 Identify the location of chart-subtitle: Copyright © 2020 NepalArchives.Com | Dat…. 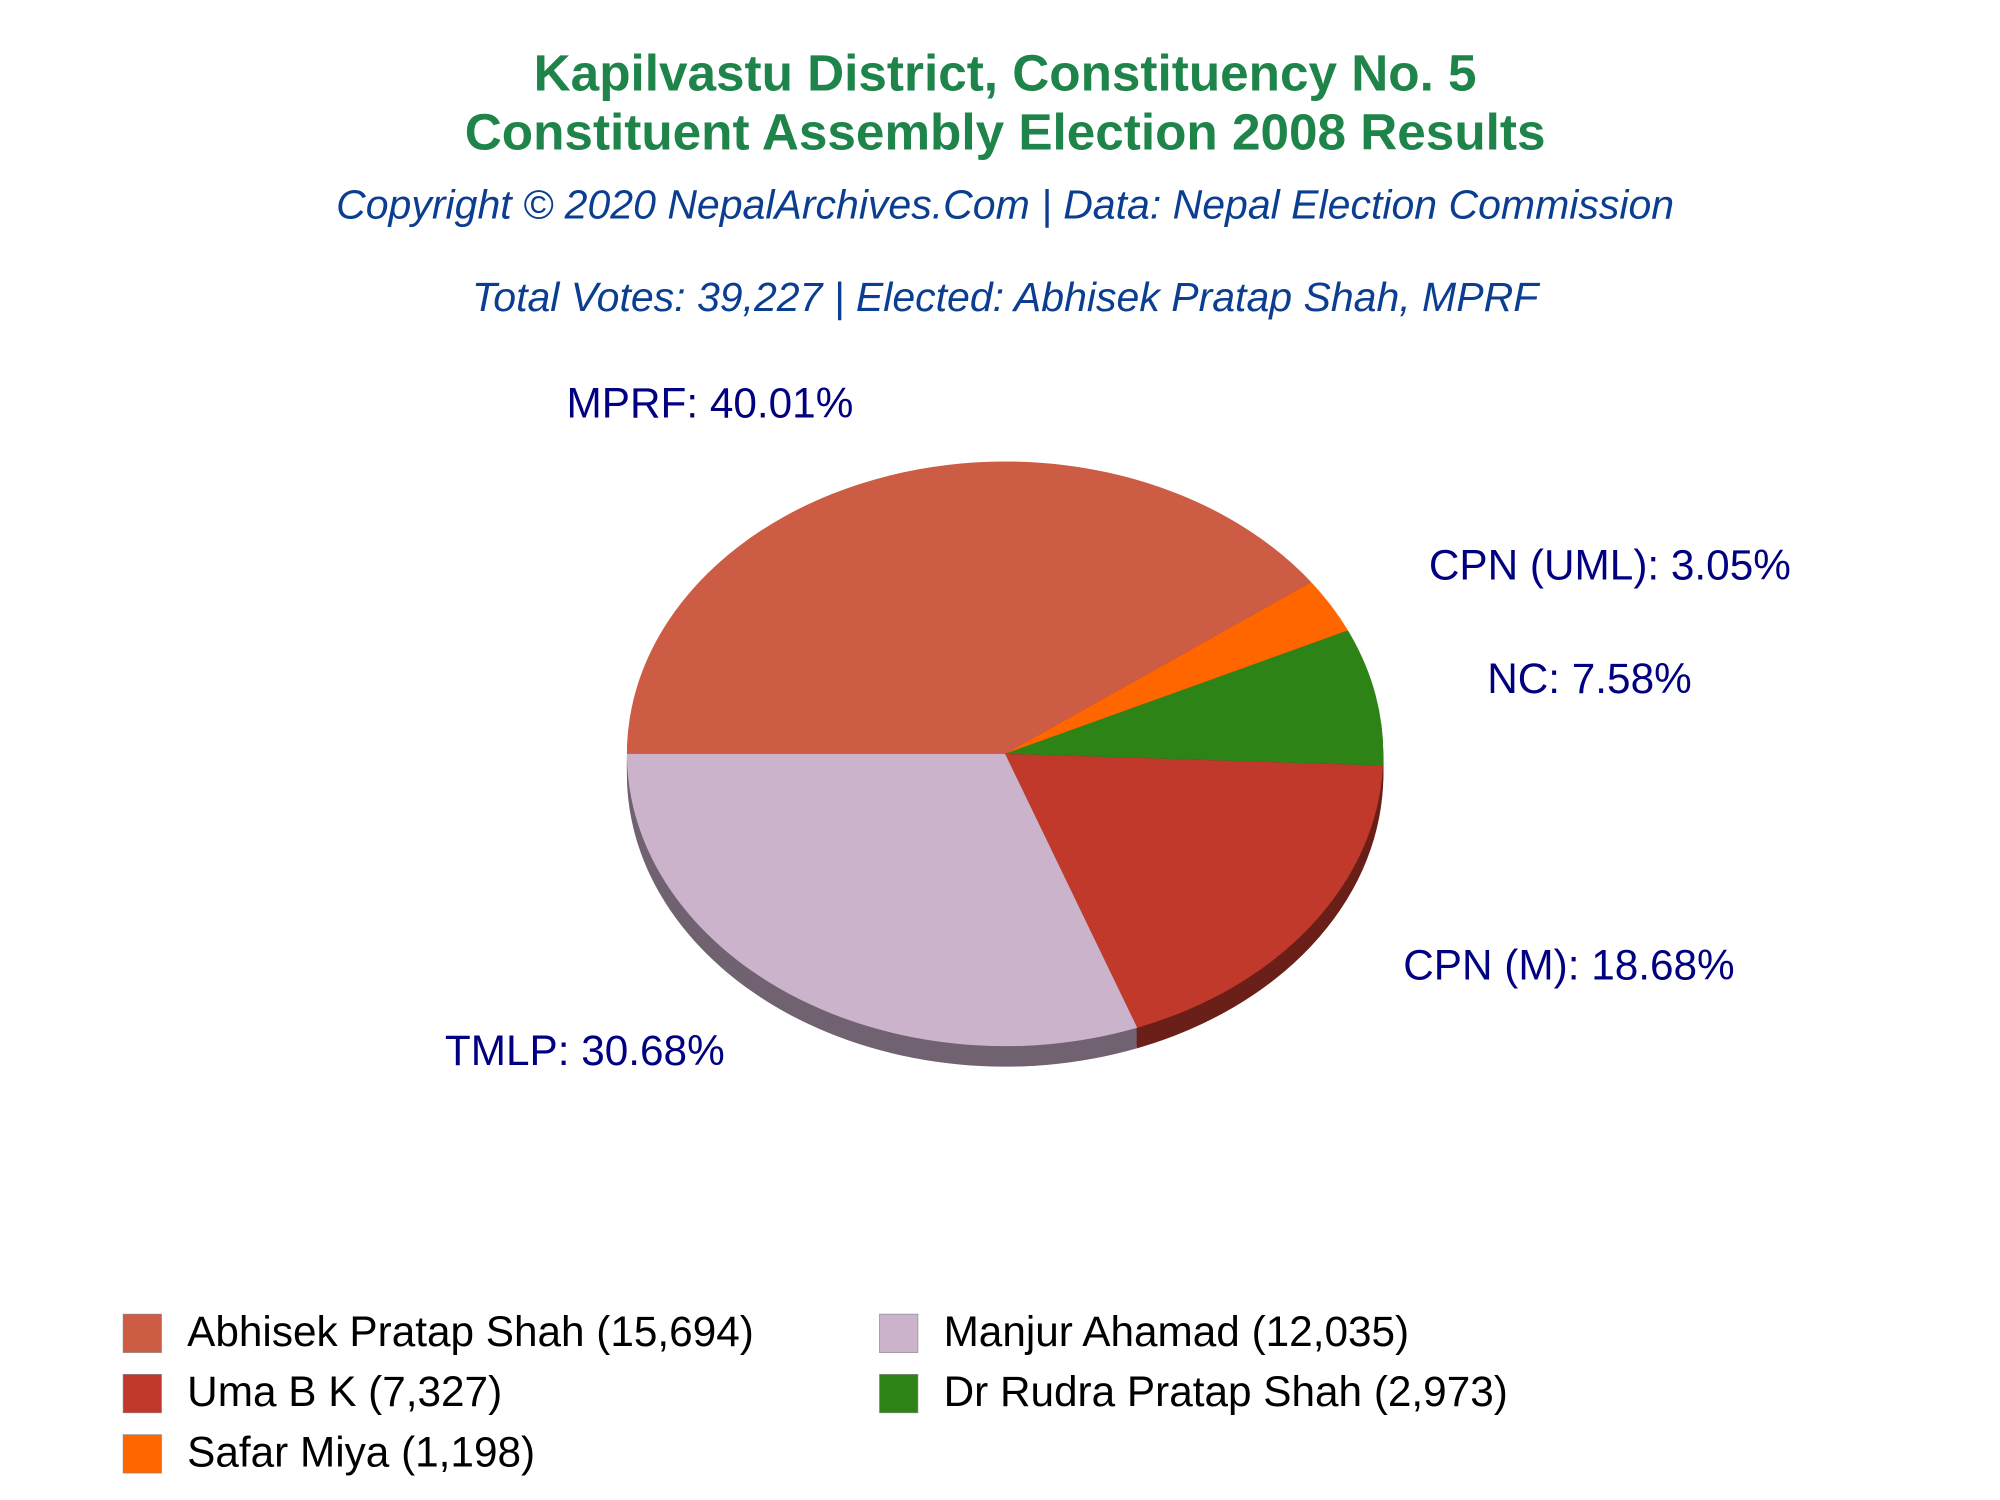
(1005, 205).